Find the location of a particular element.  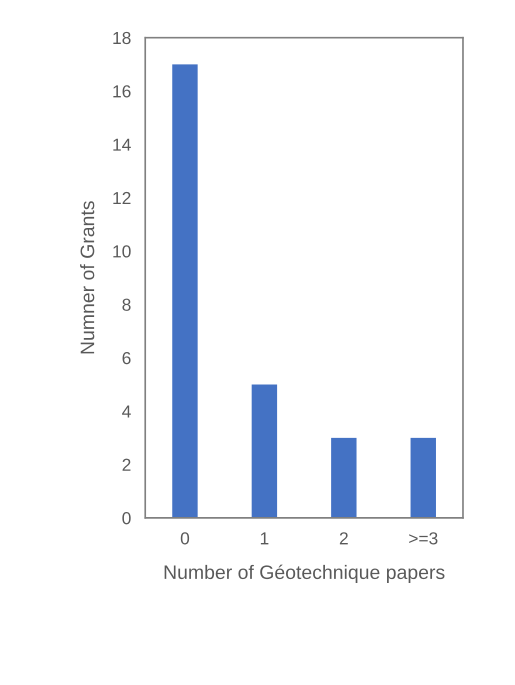

x-tick-label: 0 is located at coordinates (185, 538).